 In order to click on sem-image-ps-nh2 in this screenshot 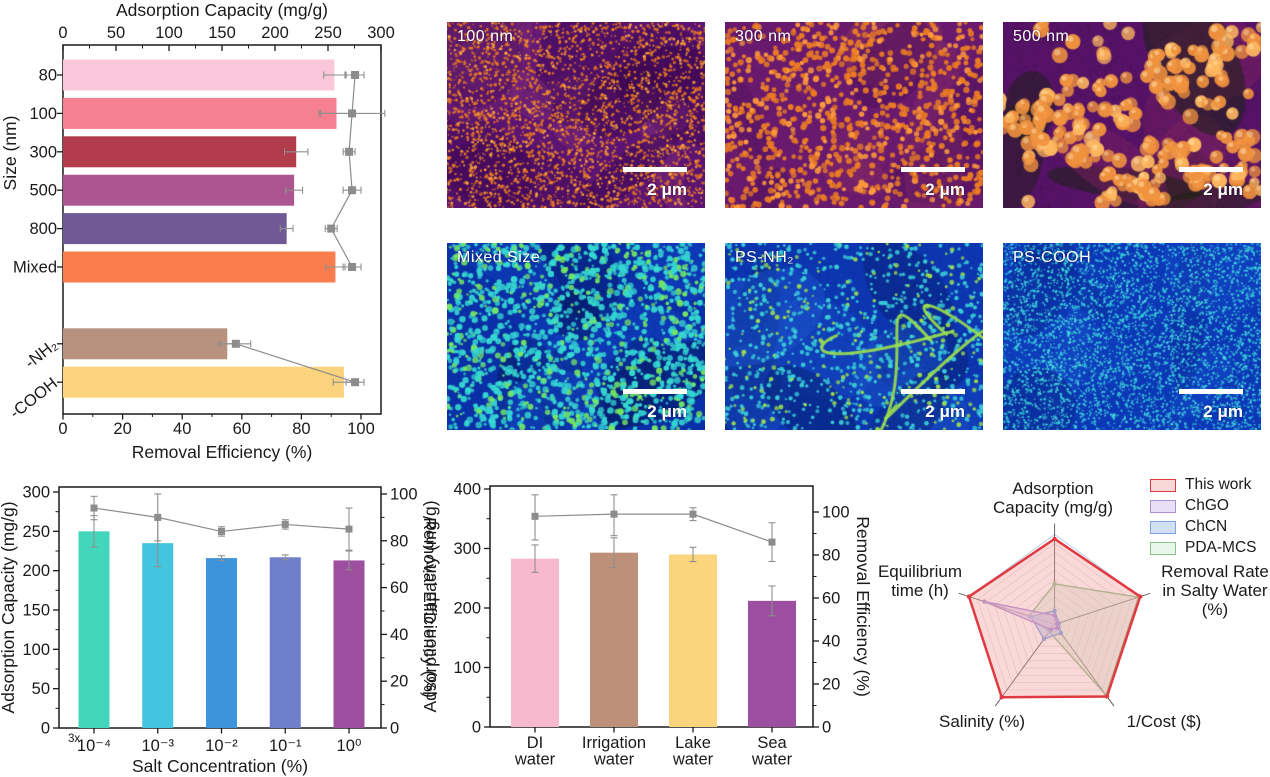, I will do `click(854, 336)`.